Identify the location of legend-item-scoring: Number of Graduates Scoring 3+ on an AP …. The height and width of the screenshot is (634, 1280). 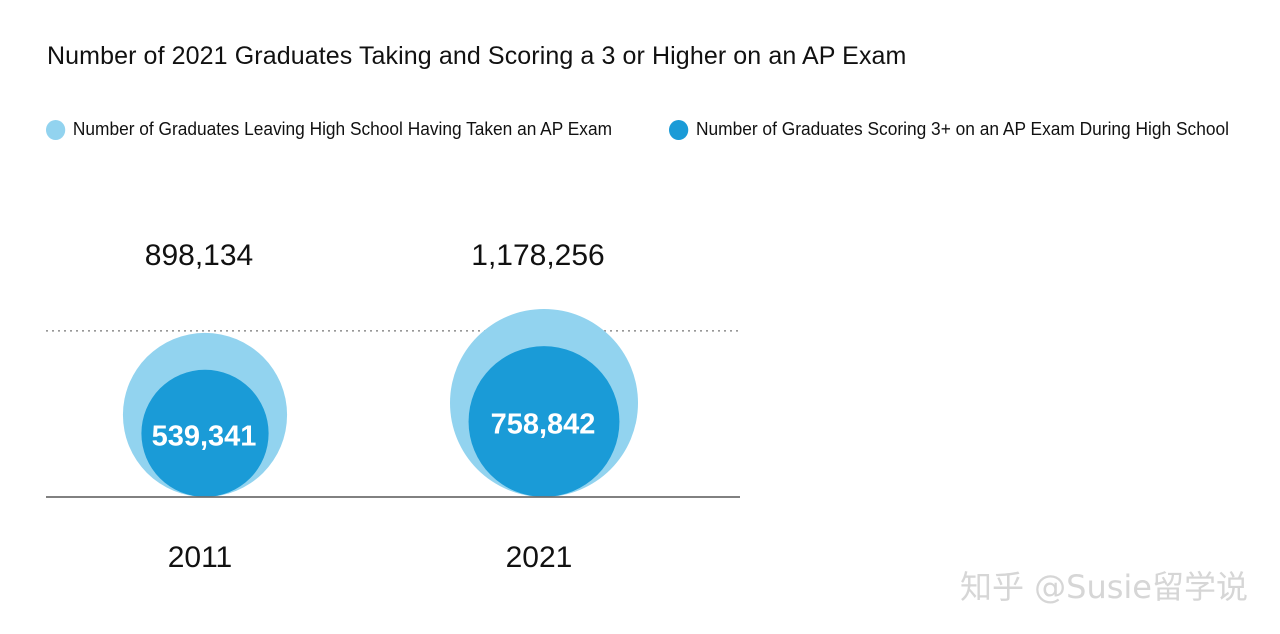
(949, 129).